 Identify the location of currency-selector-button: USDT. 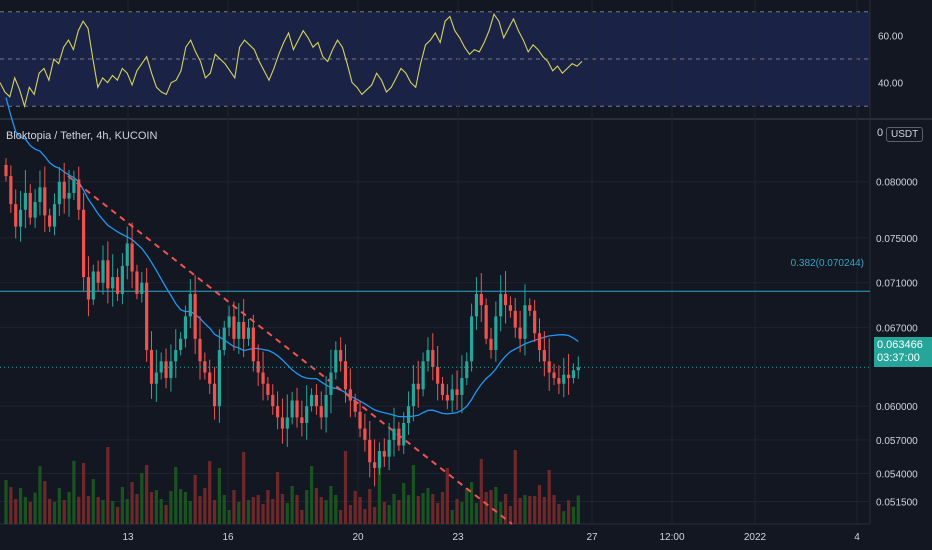
(905, 134).